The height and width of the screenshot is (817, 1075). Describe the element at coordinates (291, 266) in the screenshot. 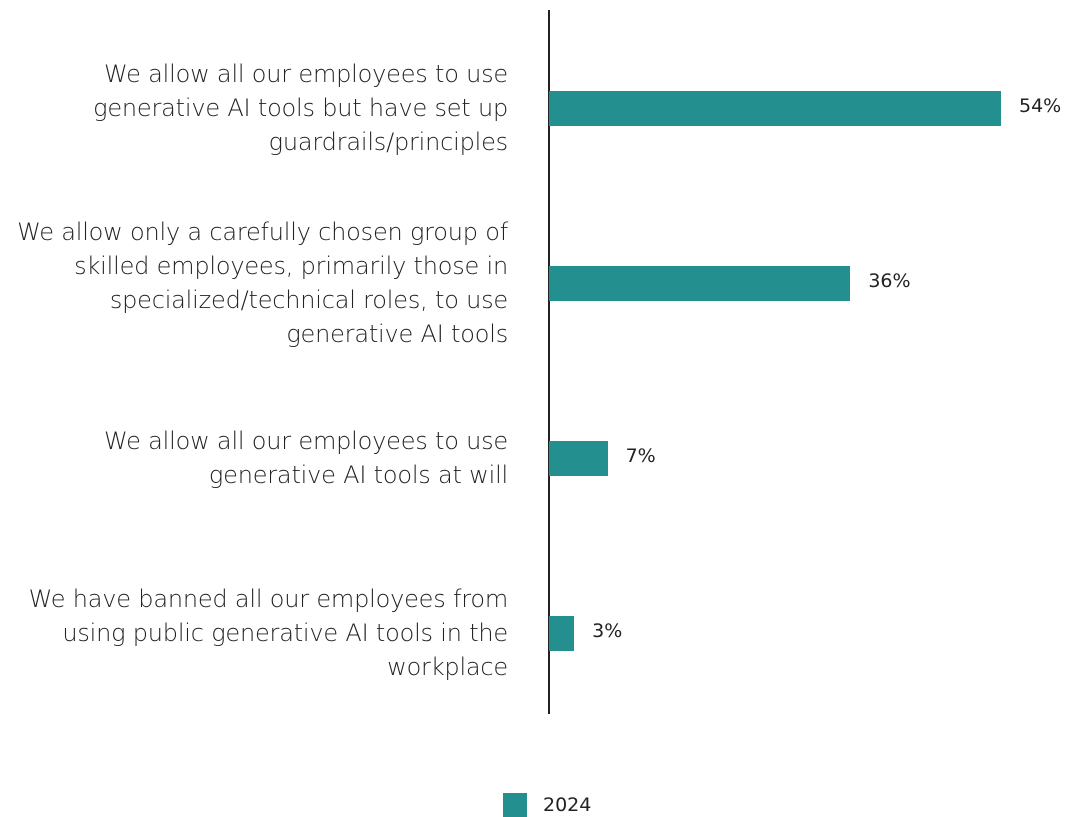

I see `category-label-line: skilled employees, primarily those in` at that location.